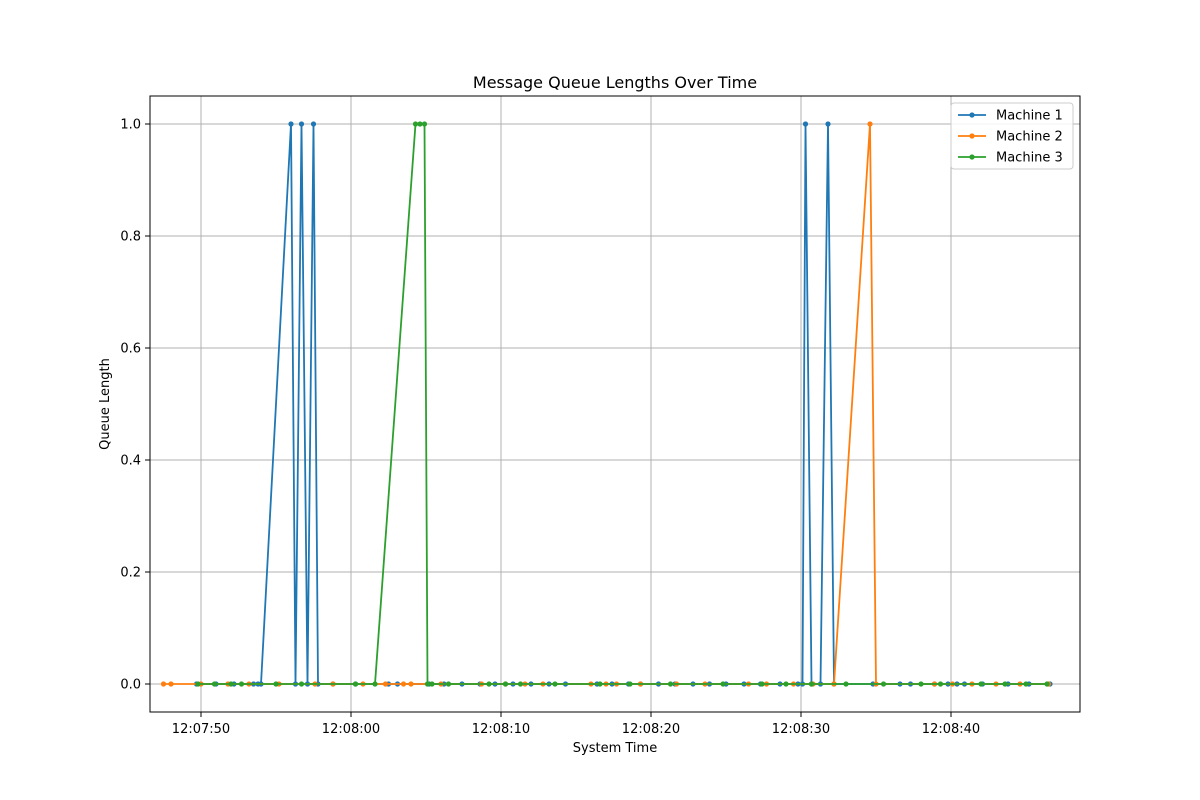 This screenshot has width=1200, height=800. What do you see at coordinates (615, 82) in the screenshot?
I see `chart-title: Message Queue Lengths Over Time` at bounding box center [615, 82].